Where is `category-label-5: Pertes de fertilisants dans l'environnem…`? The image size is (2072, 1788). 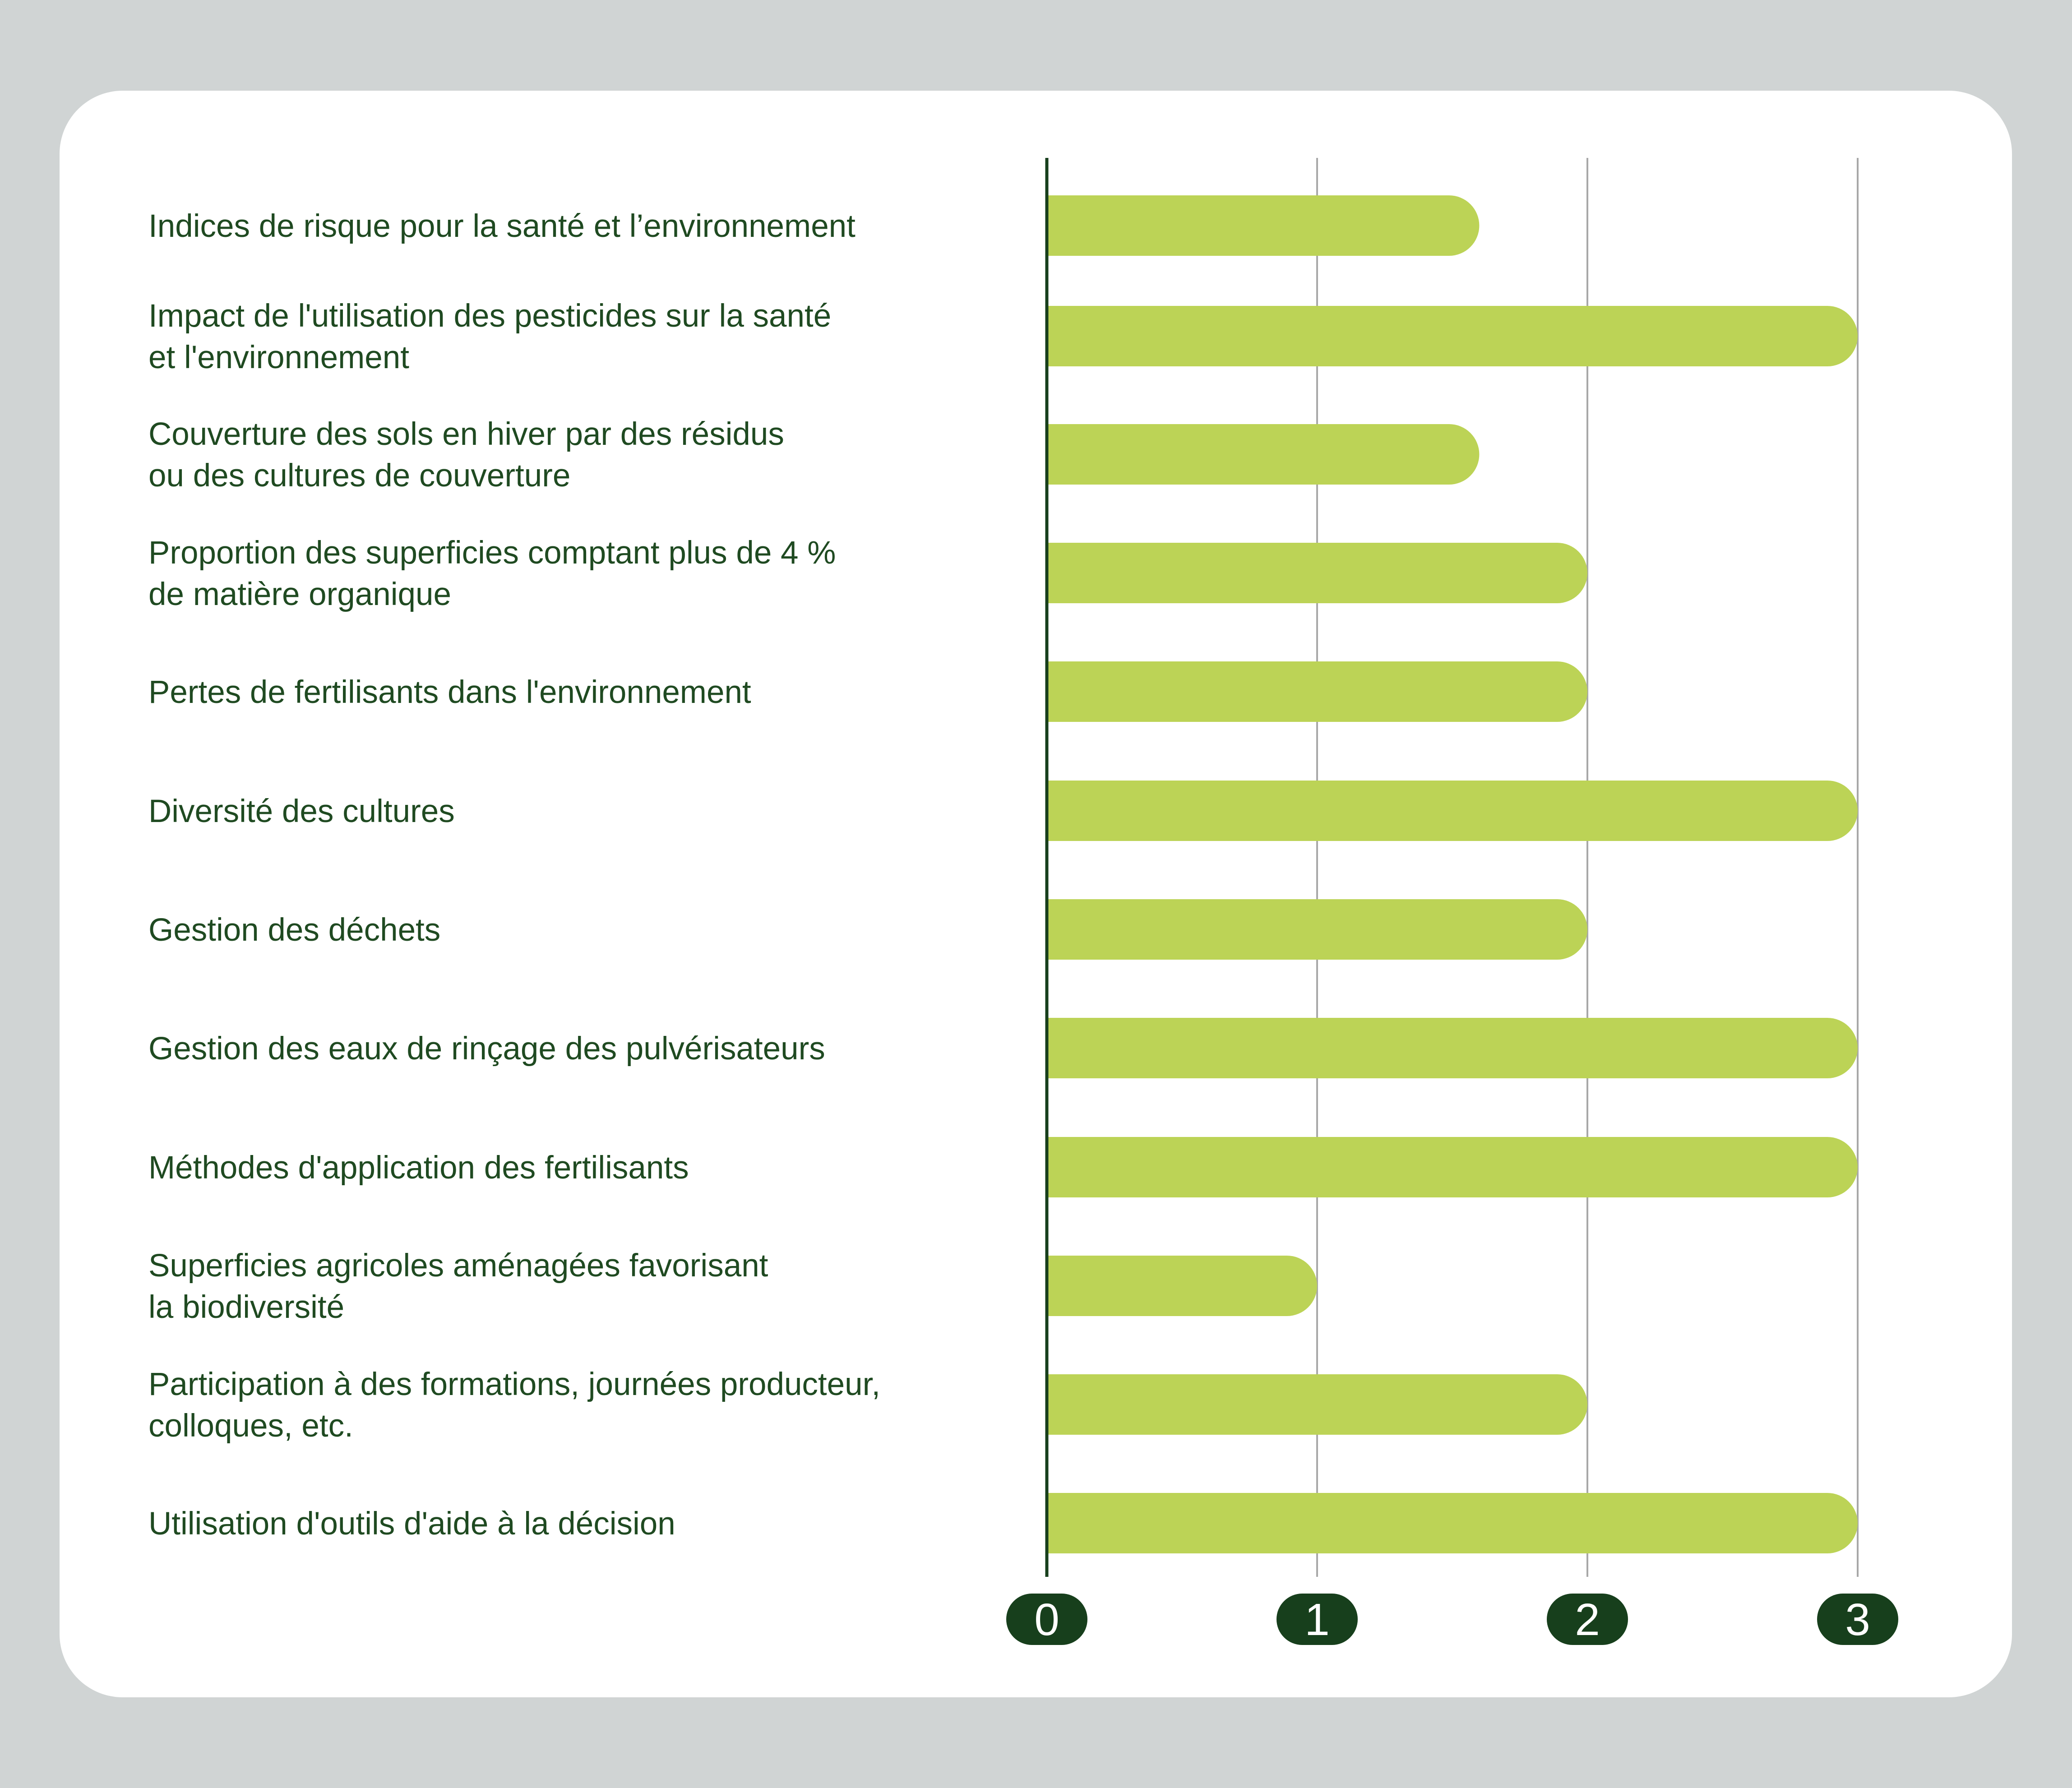
category-label-5: Pertes de fertilisants dans l'environnem… is located at coordinates (449, 692).